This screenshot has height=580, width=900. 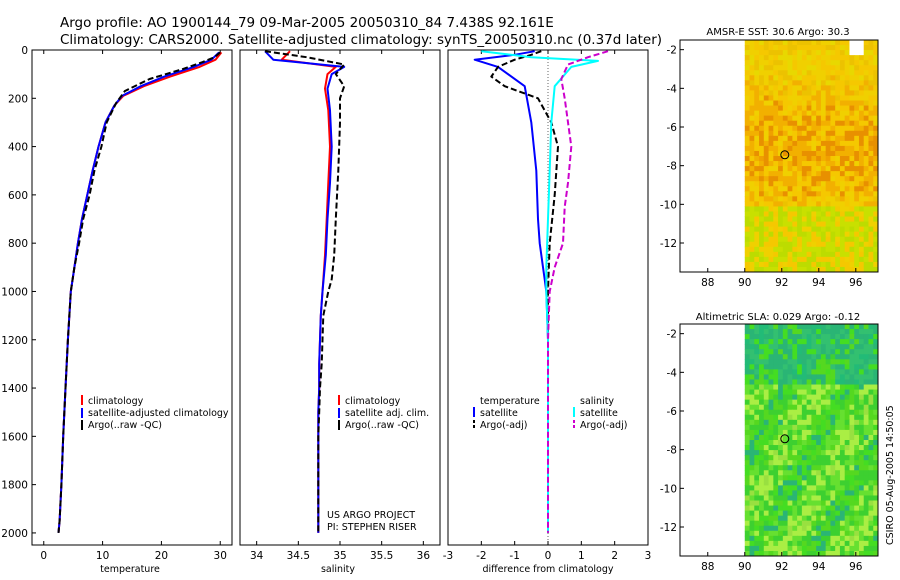 What do you see at coordinates (668, 528) in the screenshot?
I see `sla-y-tick-label-5: -12` at bounding box center [668, 528].